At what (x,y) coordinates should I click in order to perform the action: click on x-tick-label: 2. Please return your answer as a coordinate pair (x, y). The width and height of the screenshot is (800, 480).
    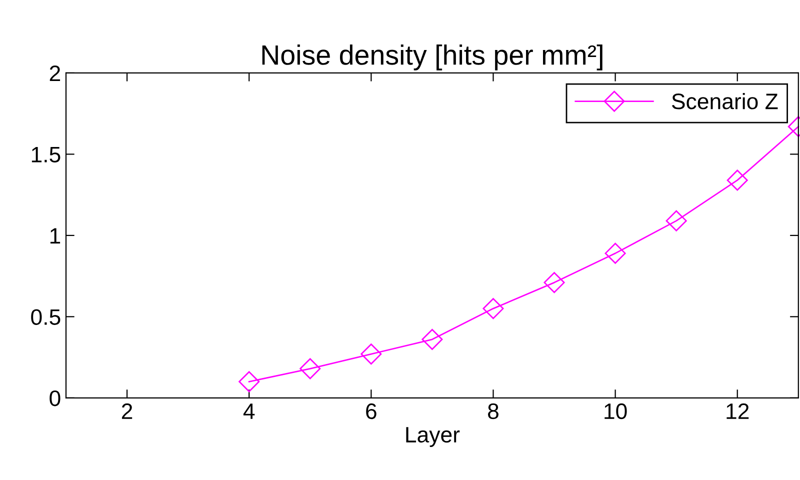
    Looking at the image, I should click on (127, 411).